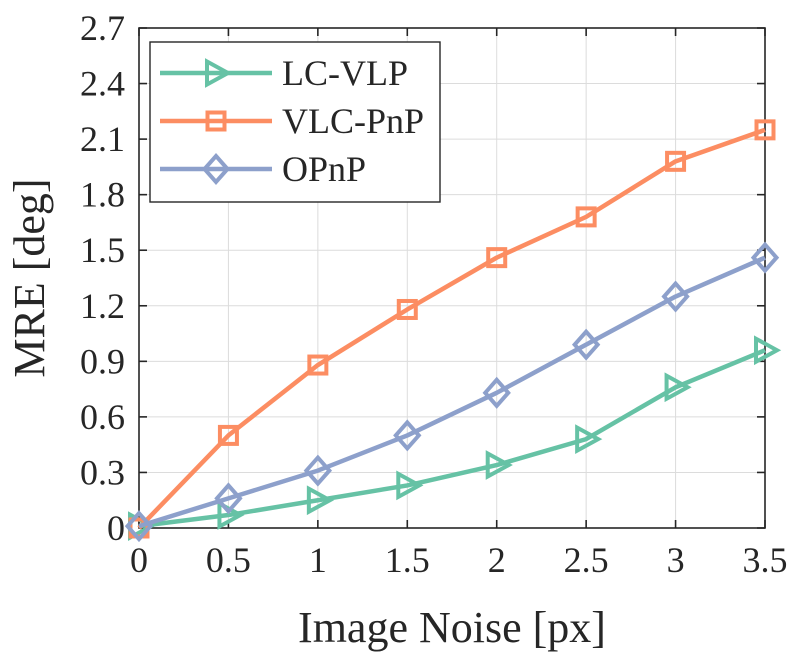  I want to click on y-axis-title: MRE [deg], so click(29, 277).